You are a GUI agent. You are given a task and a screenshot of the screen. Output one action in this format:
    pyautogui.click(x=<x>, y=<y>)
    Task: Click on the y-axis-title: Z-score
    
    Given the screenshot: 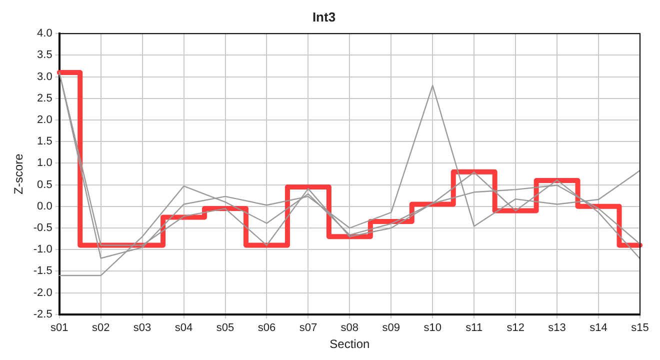 What is the action you would take?
    pyautogui.click(x=19, y=173)
    